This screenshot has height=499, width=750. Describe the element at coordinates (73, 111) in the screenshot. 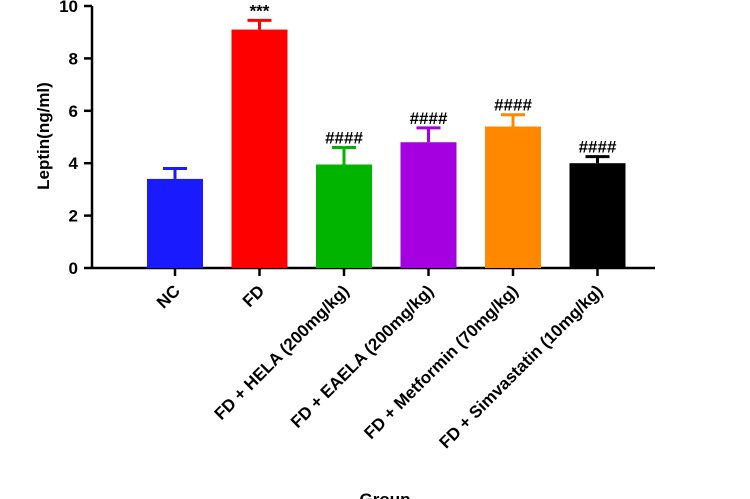

I see `y-tick-label: 6` at that location.